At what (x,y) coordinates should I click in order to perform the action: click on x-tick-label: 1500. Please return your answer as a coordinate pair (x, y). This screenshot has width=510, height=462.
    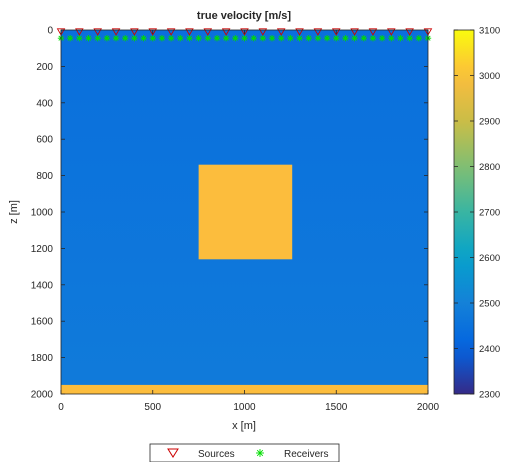
    Looking at the image, I should click on (336, 407).